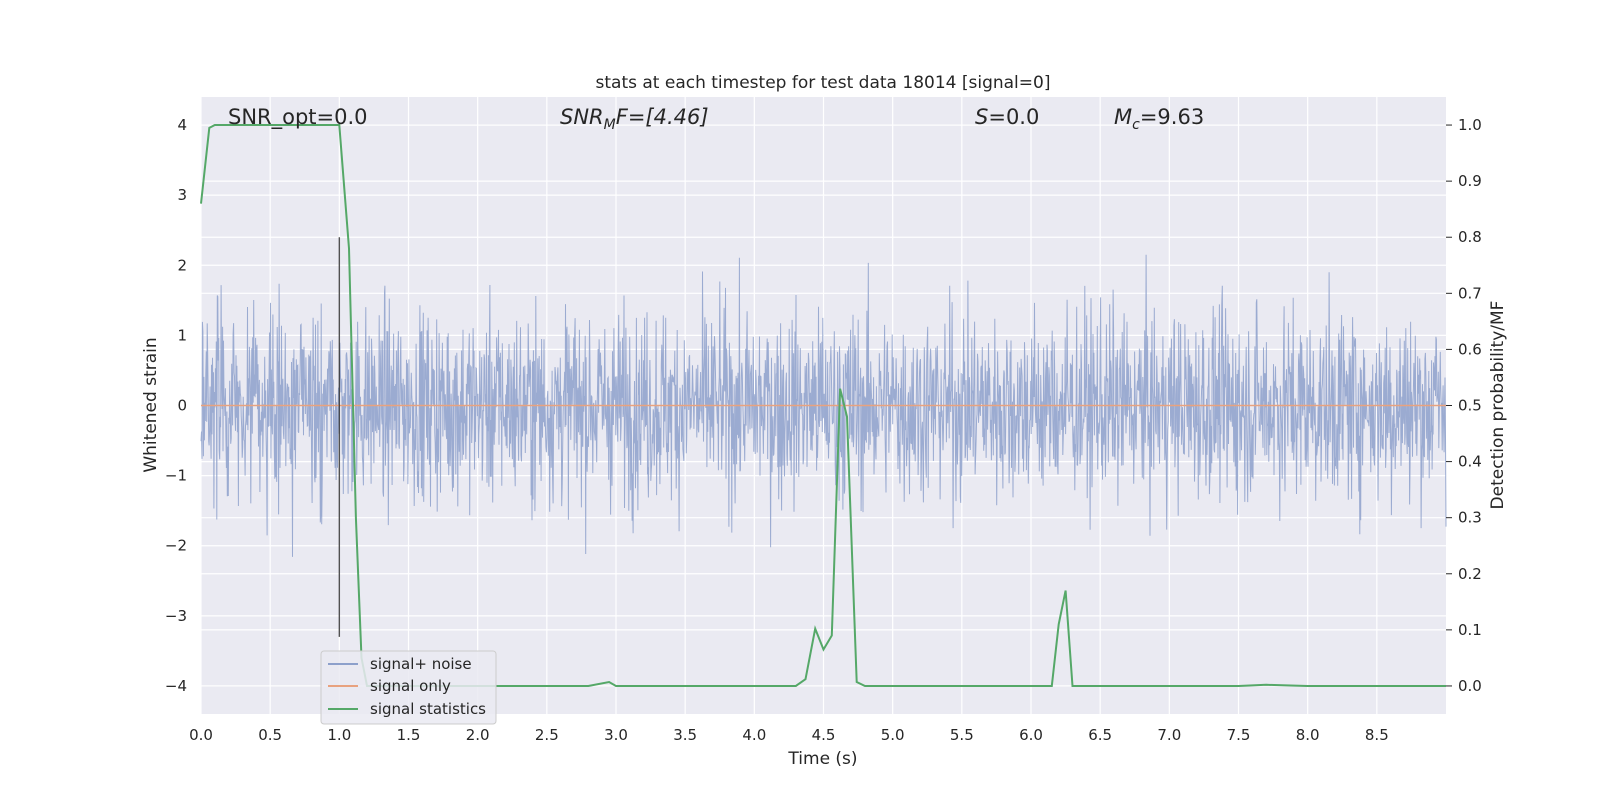  What do you see at coordinates (1470, 686) in the screenshot?
I see `y2-tick-label-10: 0.0` at bounding box center [1470, 686].